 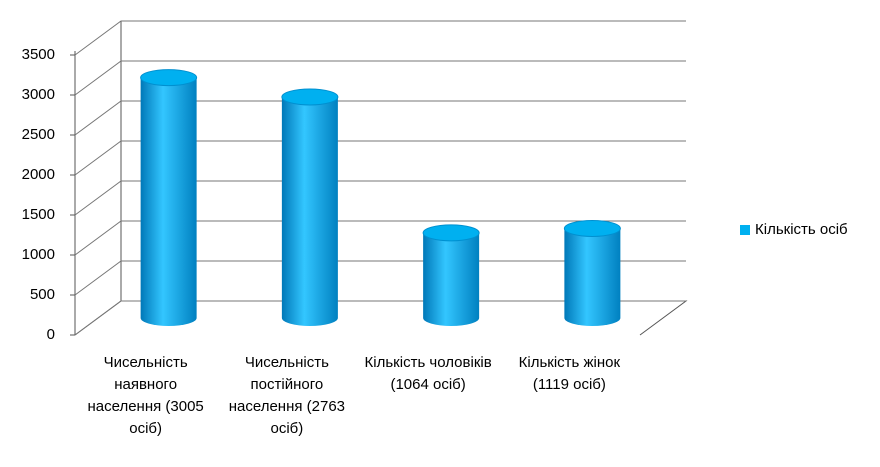 I want to click on y-tick-label: 3500, so click(x=38, y=54).